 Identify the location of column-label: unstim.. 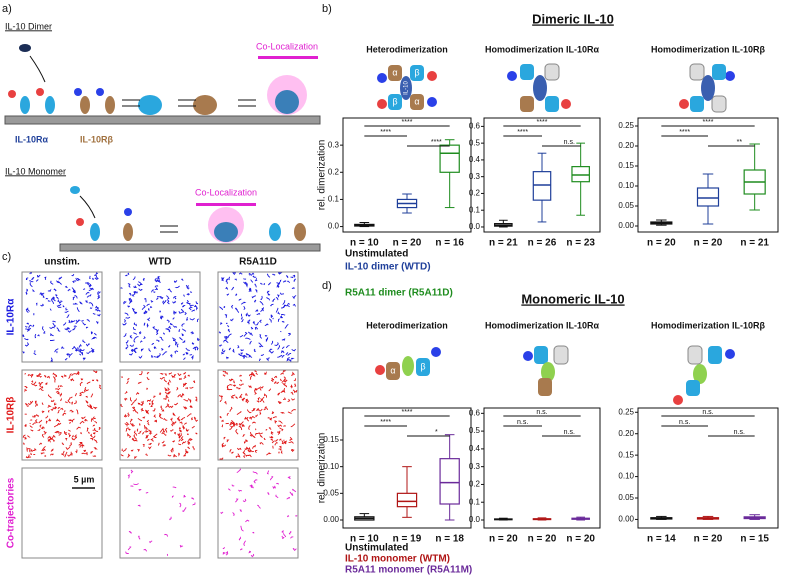
(62, 262).